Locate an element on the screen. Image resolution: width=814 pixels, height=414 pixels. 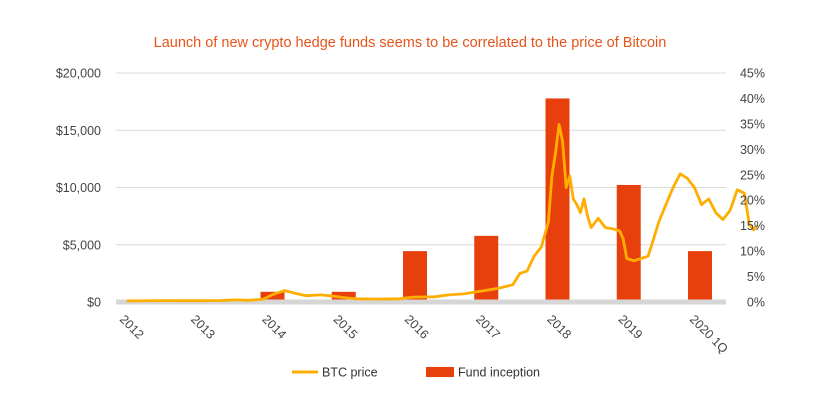
x-tick-label: 2018 is located at coordinates (559, 327).